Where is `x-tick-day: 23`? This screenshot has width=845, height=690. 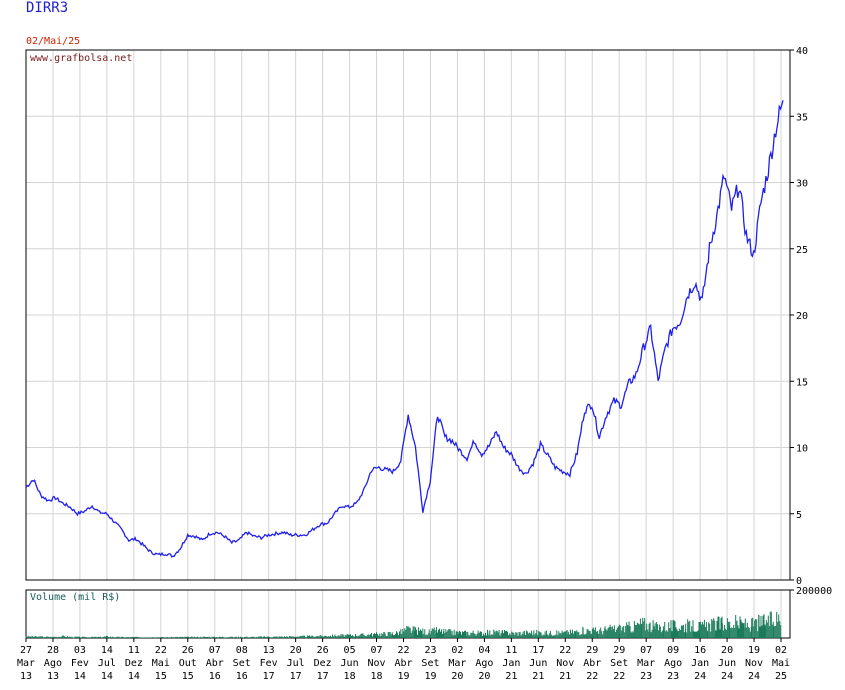
x-tick-day: 23 is located at coordinates (430, 650).